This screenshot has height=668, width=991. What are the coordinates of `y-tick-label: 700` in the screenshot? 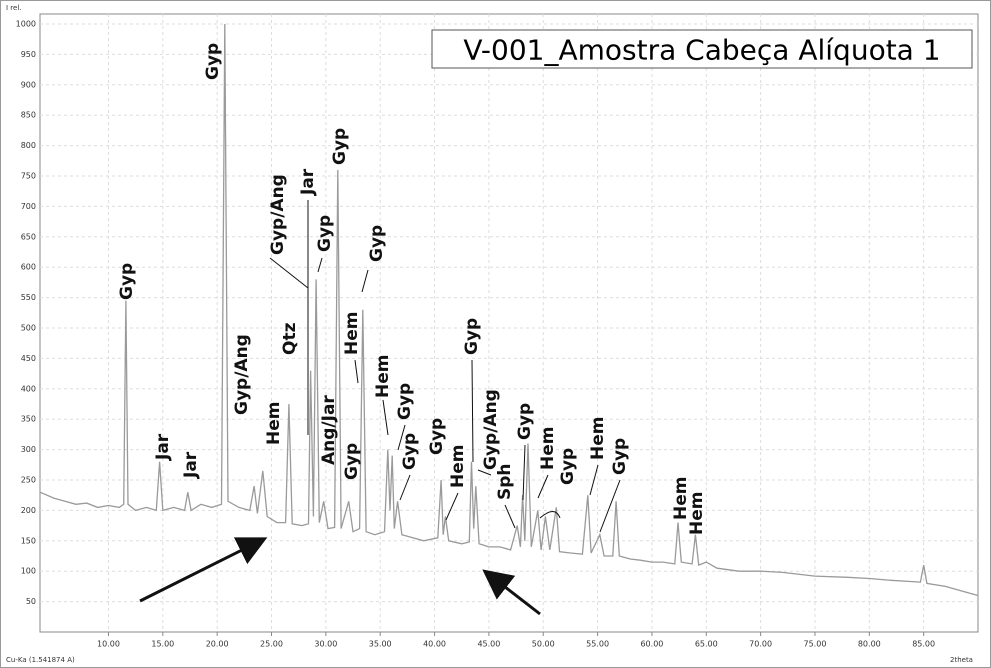 It's located at (28, 206).